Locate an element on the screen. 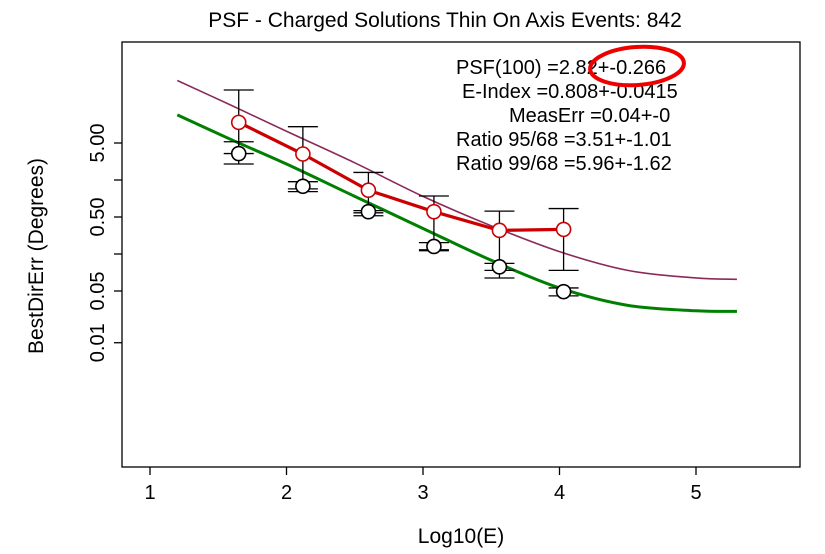  red-series-line is located at coordinates (401, 176).